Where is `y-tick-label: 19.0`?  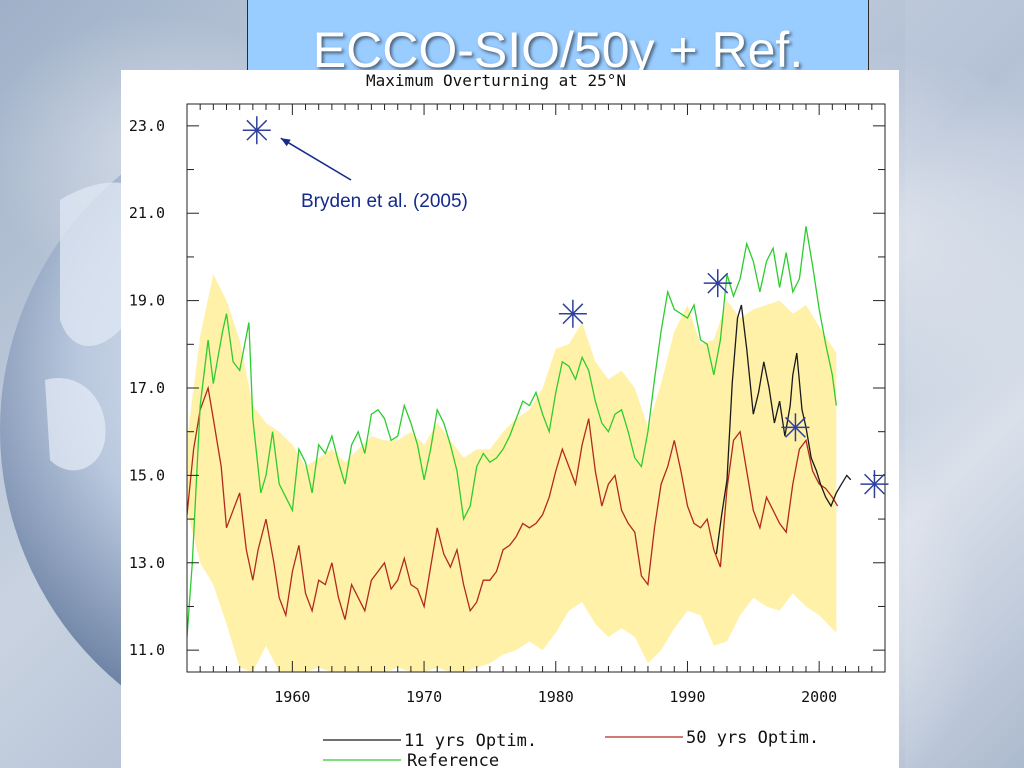 y-tick-label: 19.0 is located at coordinates (147, 301).